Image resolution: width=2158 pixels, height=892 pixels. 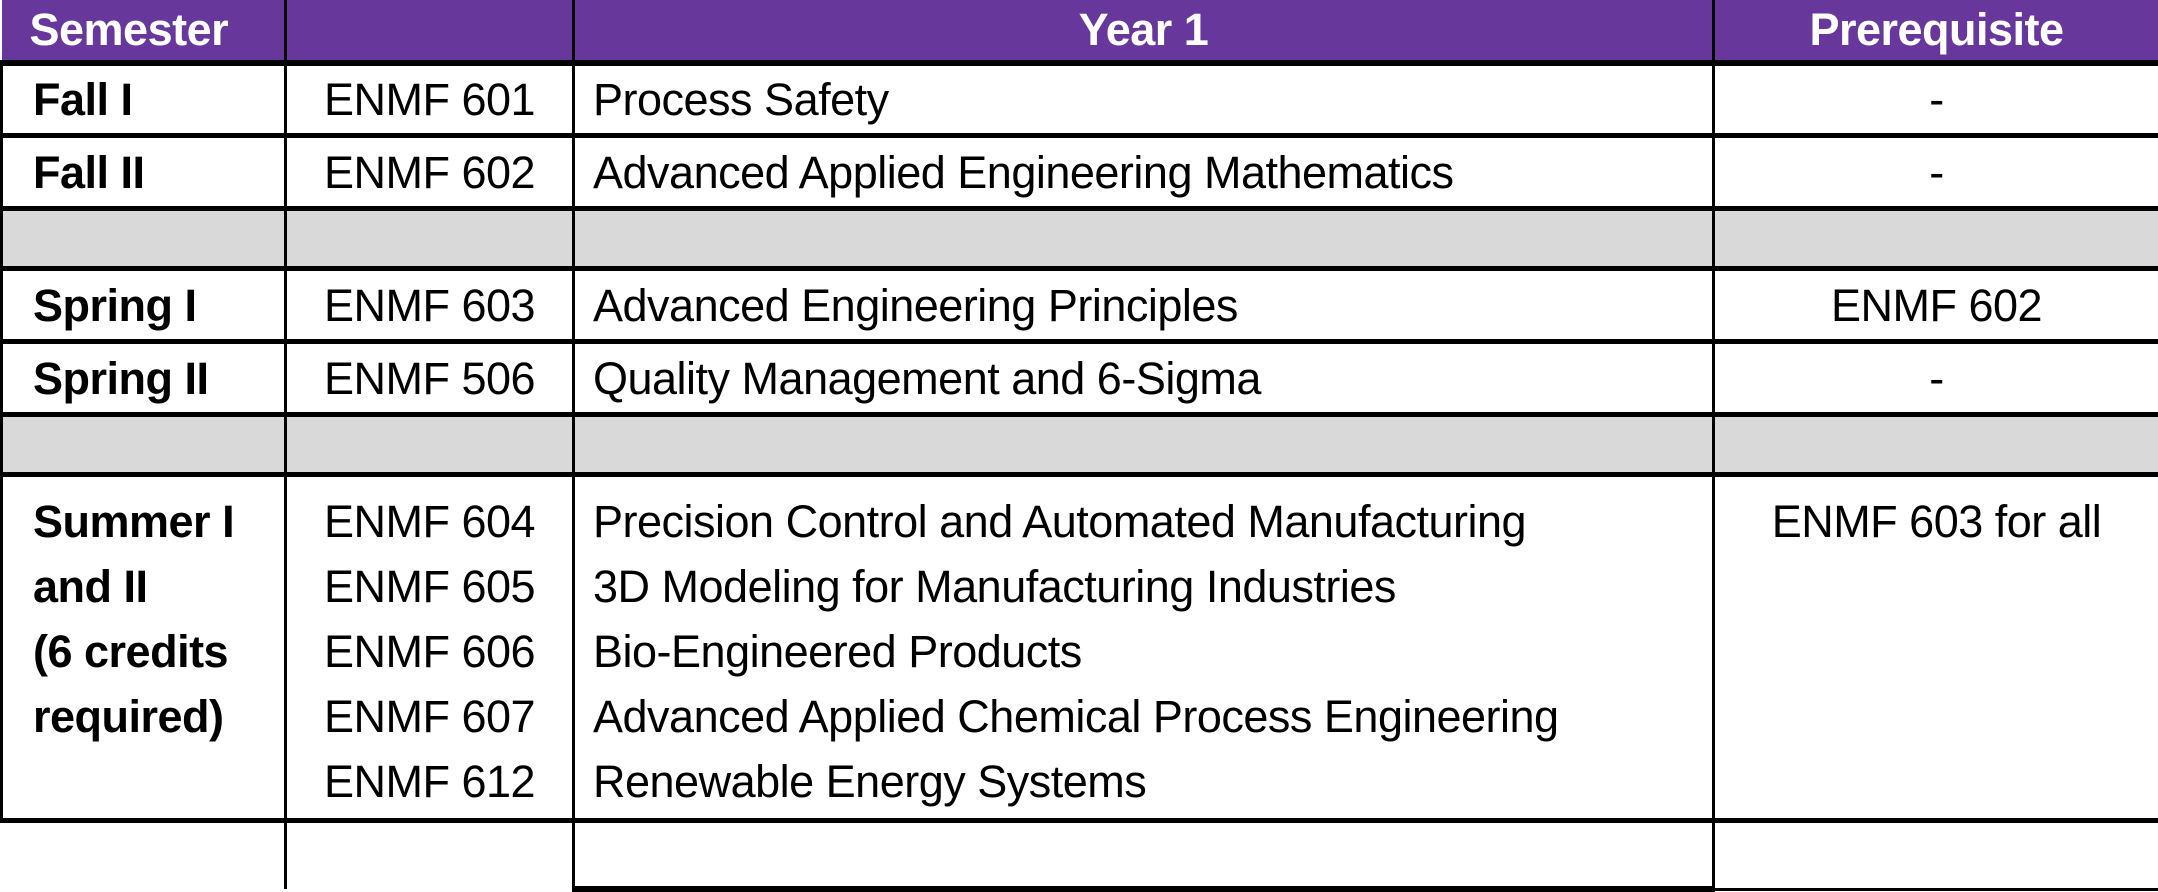 What do you see at coordinates (90, 587) in the screenshot?
I see `semester-cell-line: and II` at bounding box center [90, 587].